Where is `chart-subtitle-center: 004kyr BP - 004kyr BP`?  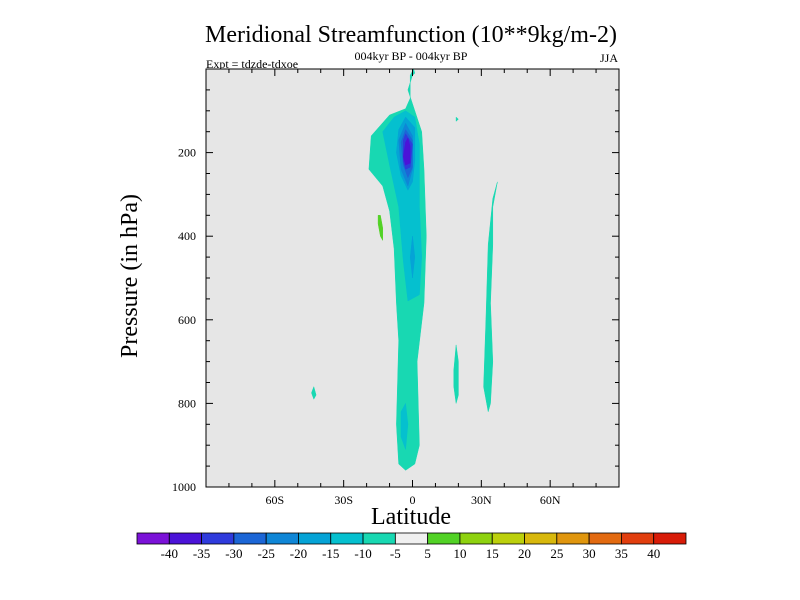 chart-subtitle-center: 004kyr BP - 004kyr BP is located at coordinates (411, 56).